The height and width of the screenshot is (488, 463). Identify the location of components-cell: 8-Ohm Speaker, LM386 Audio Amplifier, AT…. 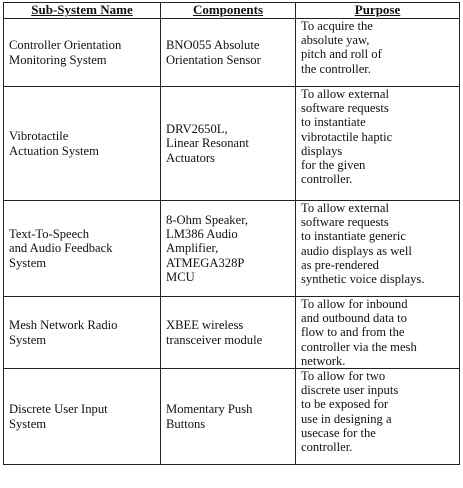
(228, 248).